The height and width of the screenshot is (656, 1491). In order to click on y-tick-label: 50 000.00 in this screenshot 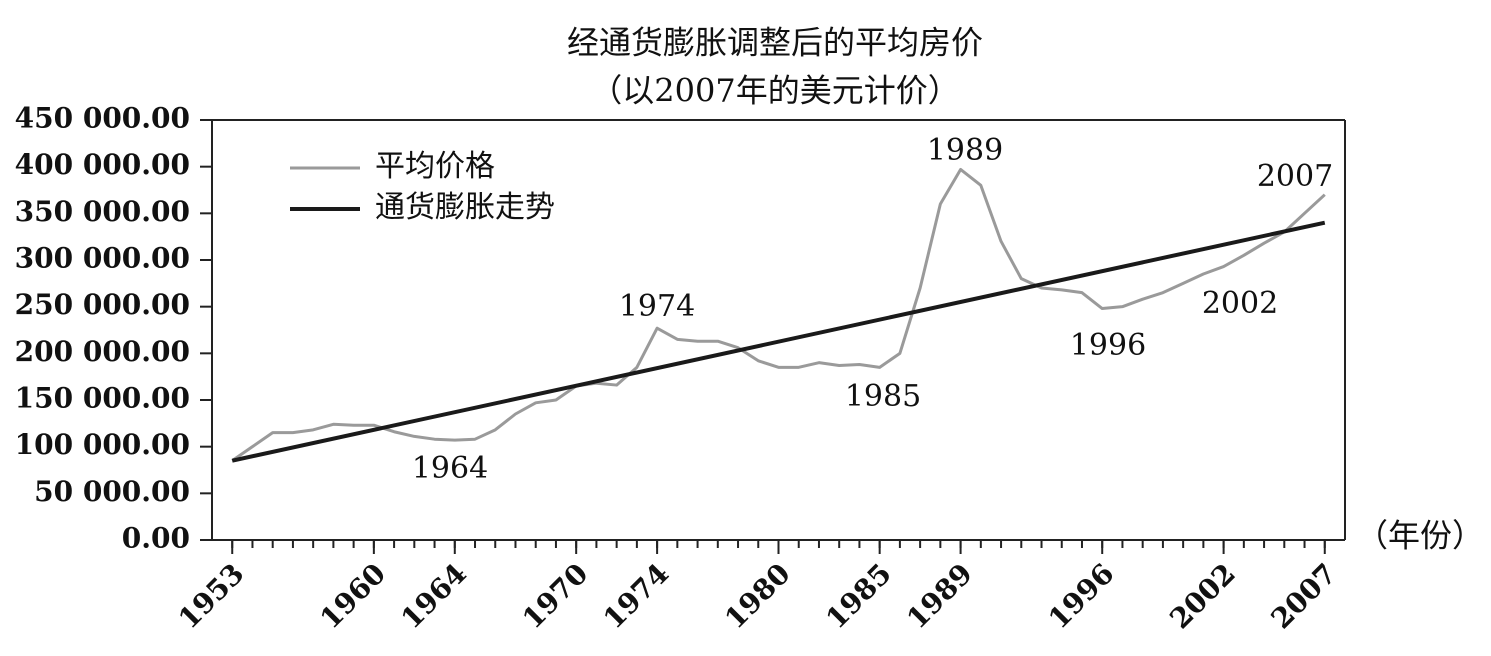, I will do `click(112, 491)`.